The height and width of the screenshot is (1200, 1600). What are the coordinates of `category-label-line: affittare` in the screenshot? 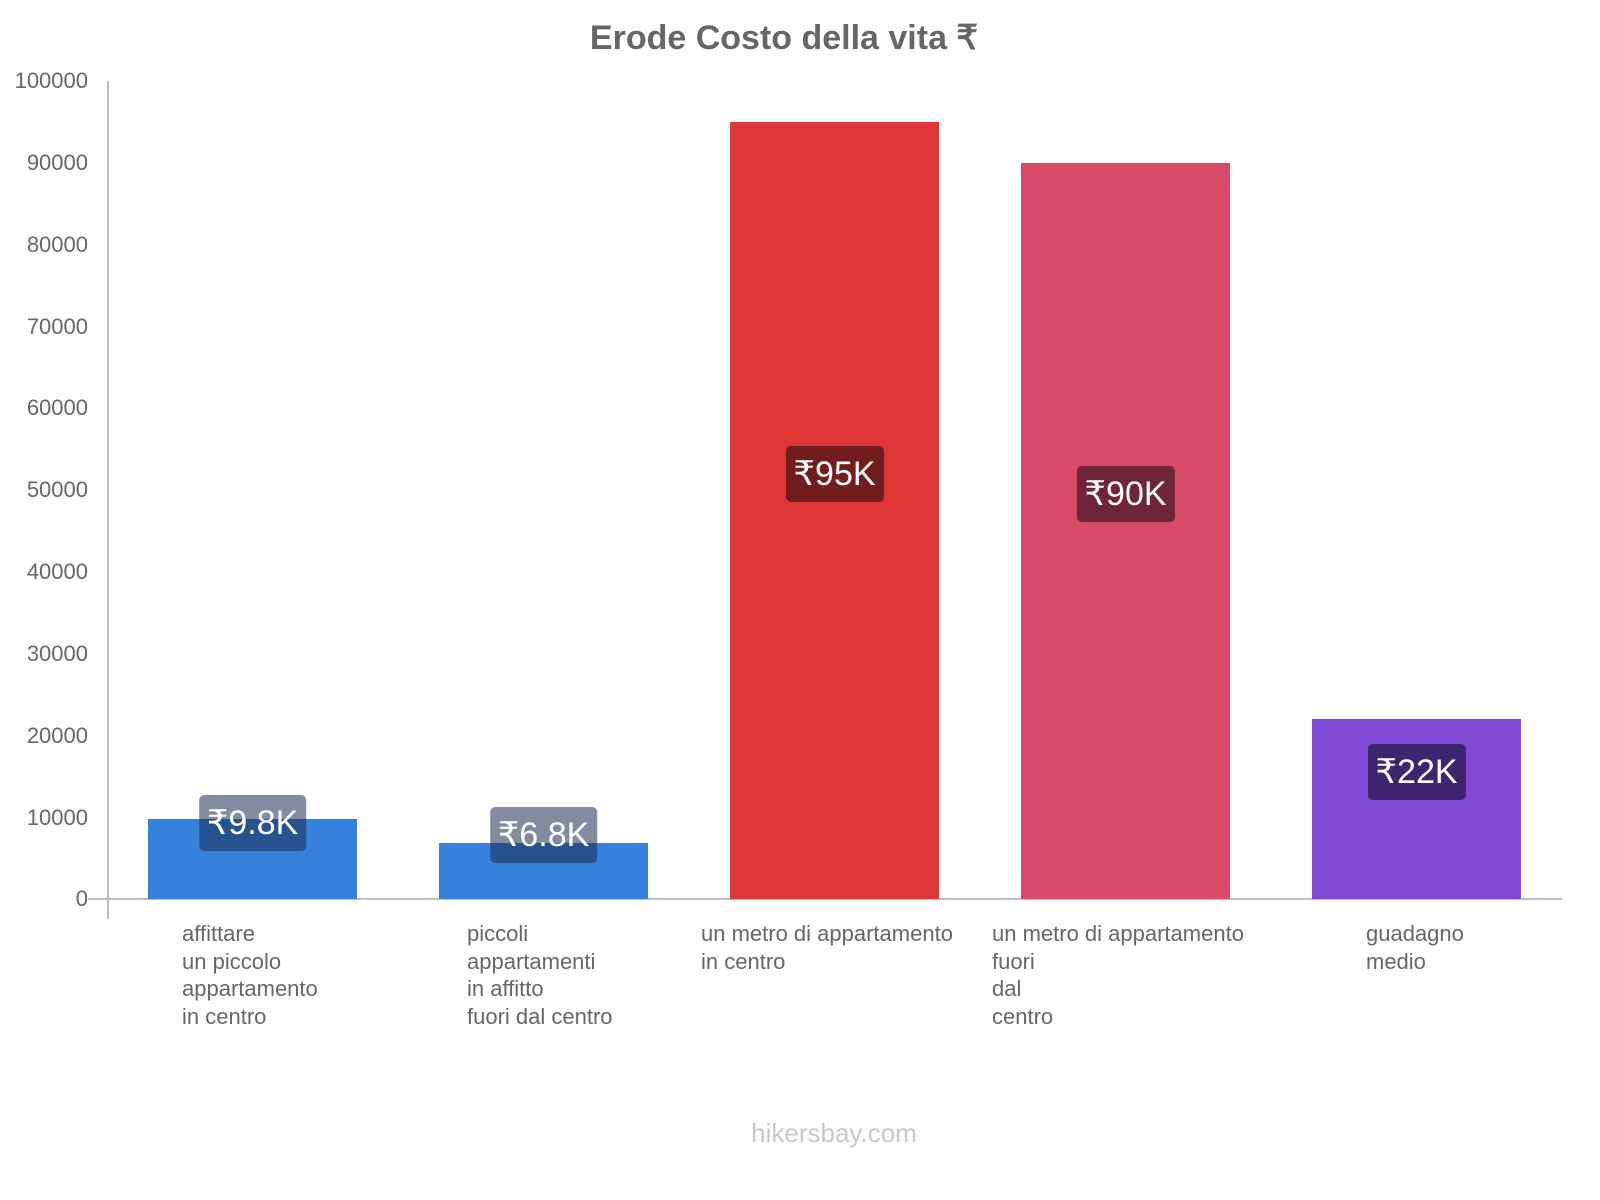 It's located at (218, 933).